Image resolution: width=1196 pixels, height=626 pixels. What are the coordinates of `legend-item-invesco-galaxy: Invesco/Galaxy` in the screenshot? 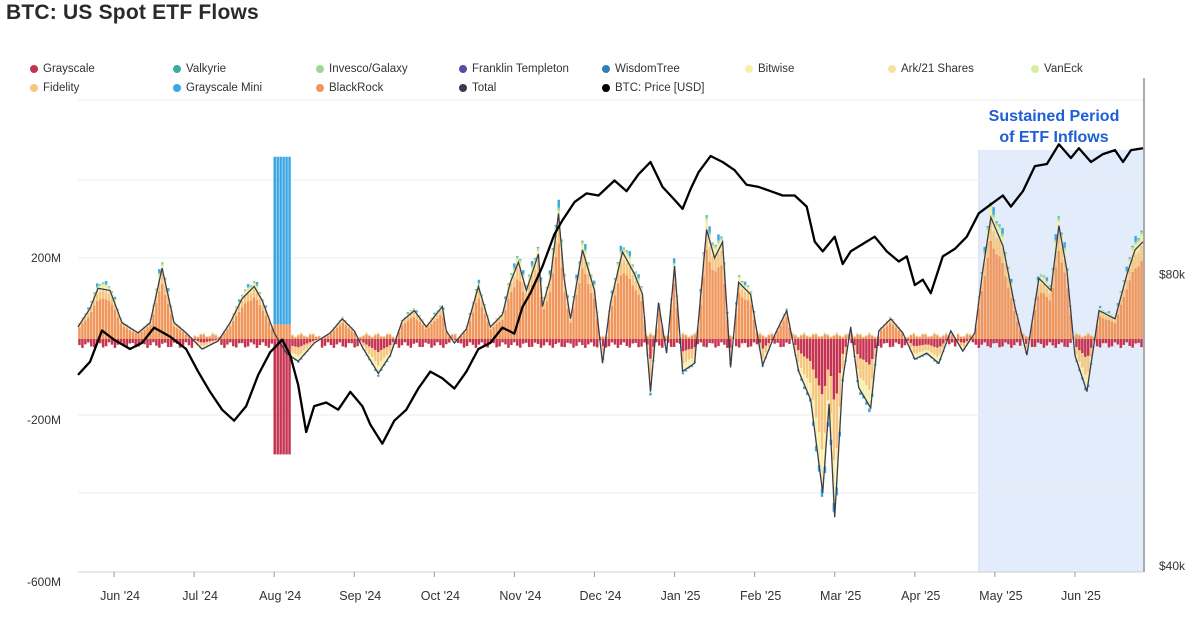 It's located at (362, 69).